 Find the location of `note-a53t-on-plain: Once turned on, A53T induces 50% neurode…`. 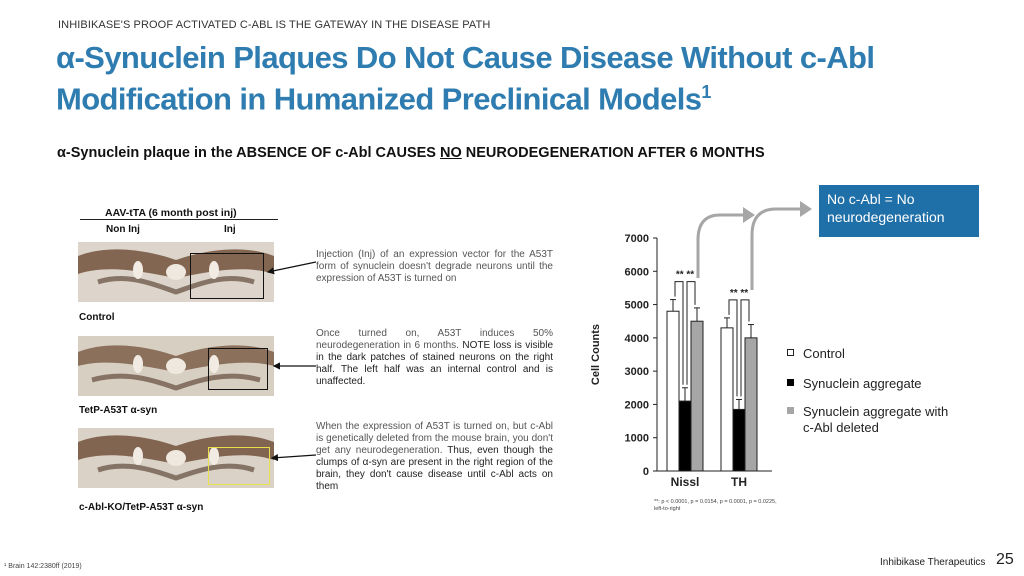

note-a53t-on-plain: Once turned on, A53T induces 50% neurode… is located at coordinates (434, 339).